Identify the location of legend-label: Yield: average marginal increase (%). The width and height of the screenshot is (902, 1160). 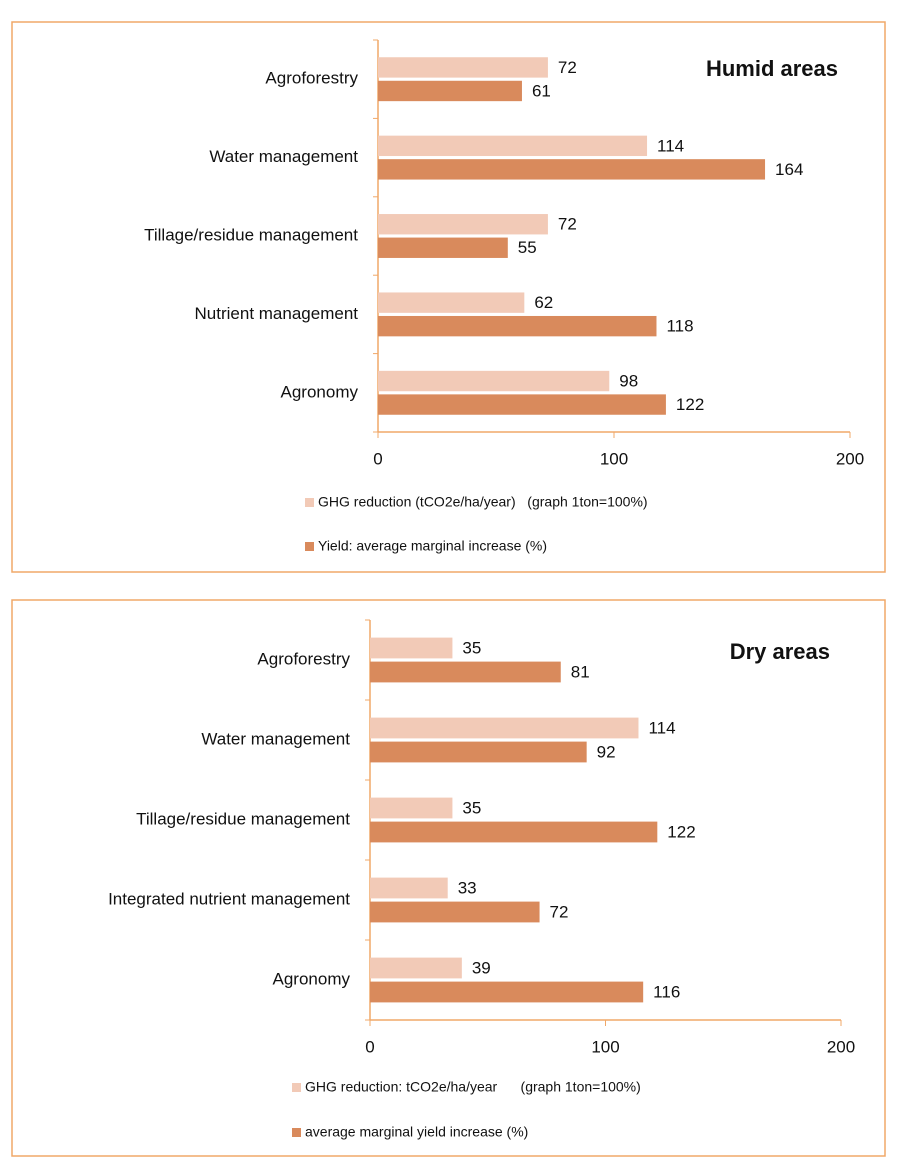
(432, 546).